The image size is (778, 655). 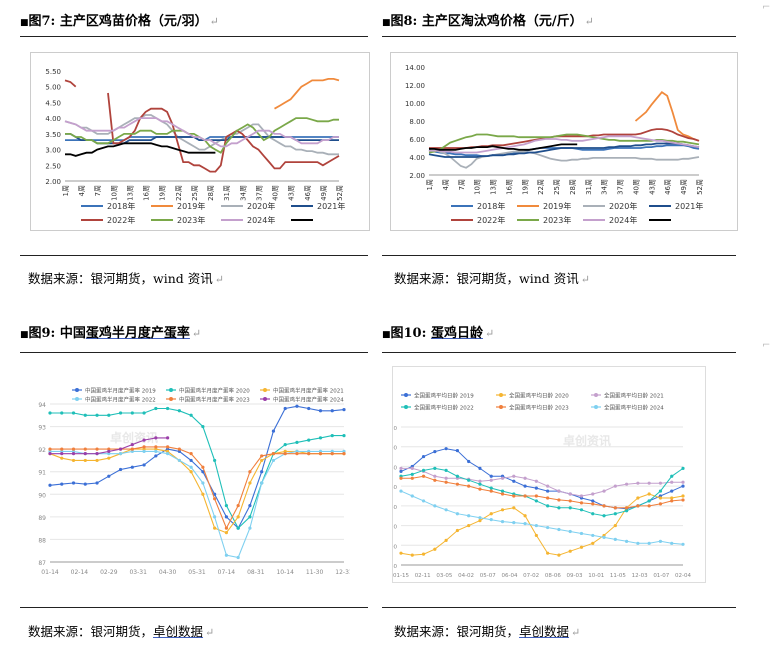 What do you see at coordinates (42, 518) in the screenshot?
I see `y-tick-label: 89` at bounding box center [42, 518].